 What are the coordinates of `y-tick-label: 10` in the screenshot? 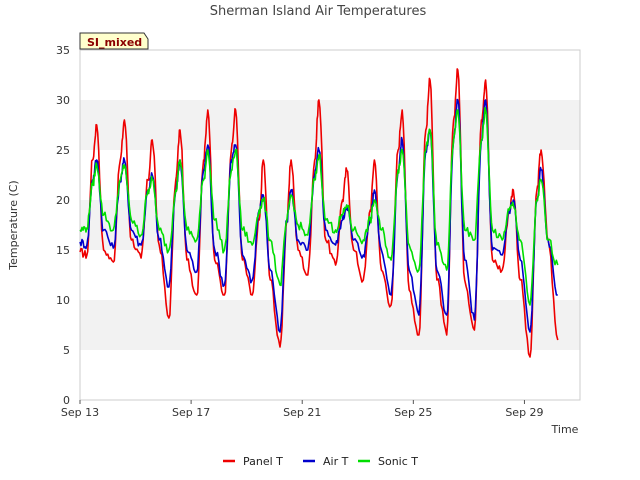 It's located at (63, 300).